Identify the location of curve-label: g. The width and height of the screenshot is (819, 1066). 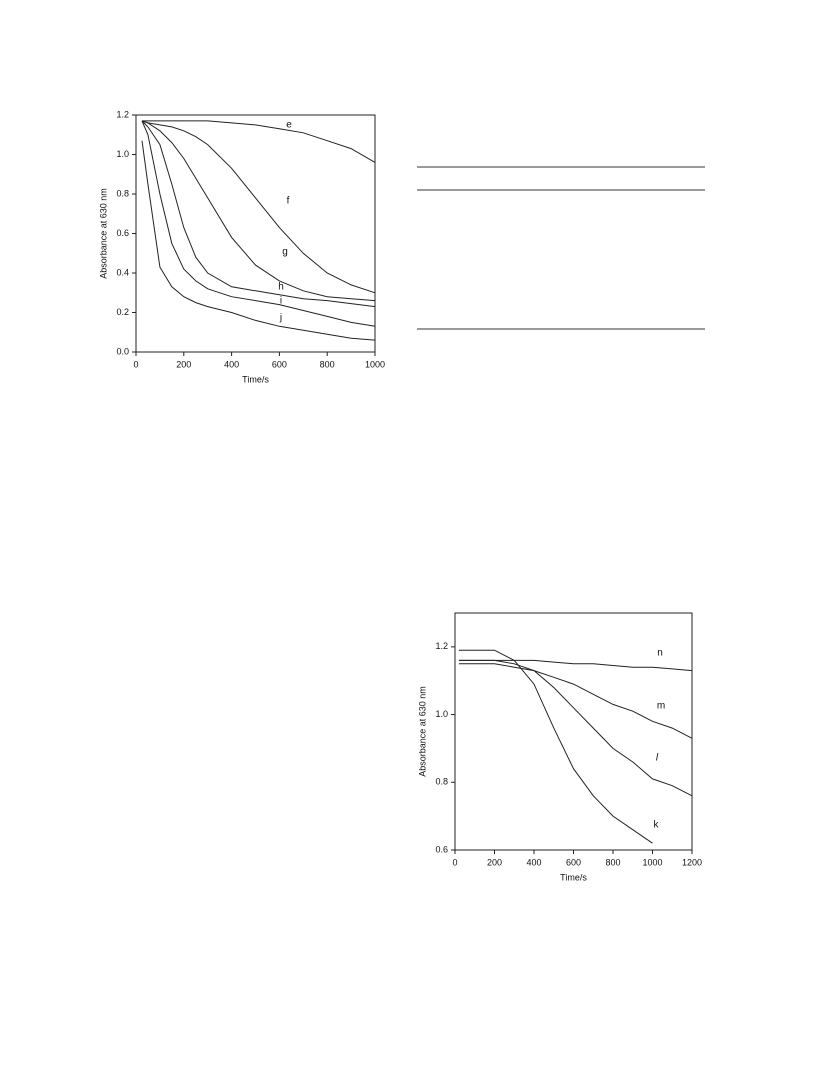
(285, 252).